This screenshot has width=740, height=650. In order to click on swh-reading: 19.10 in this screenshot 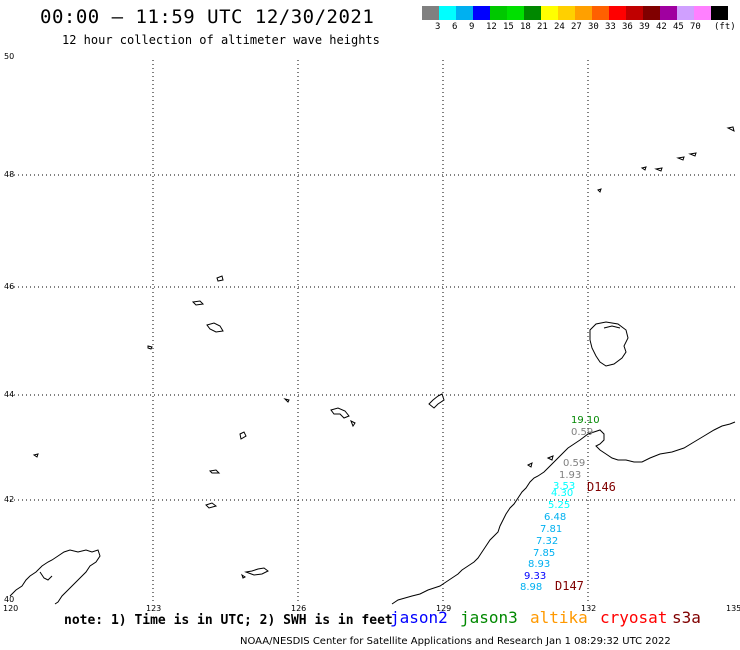, I will do `click(585, 420)`.